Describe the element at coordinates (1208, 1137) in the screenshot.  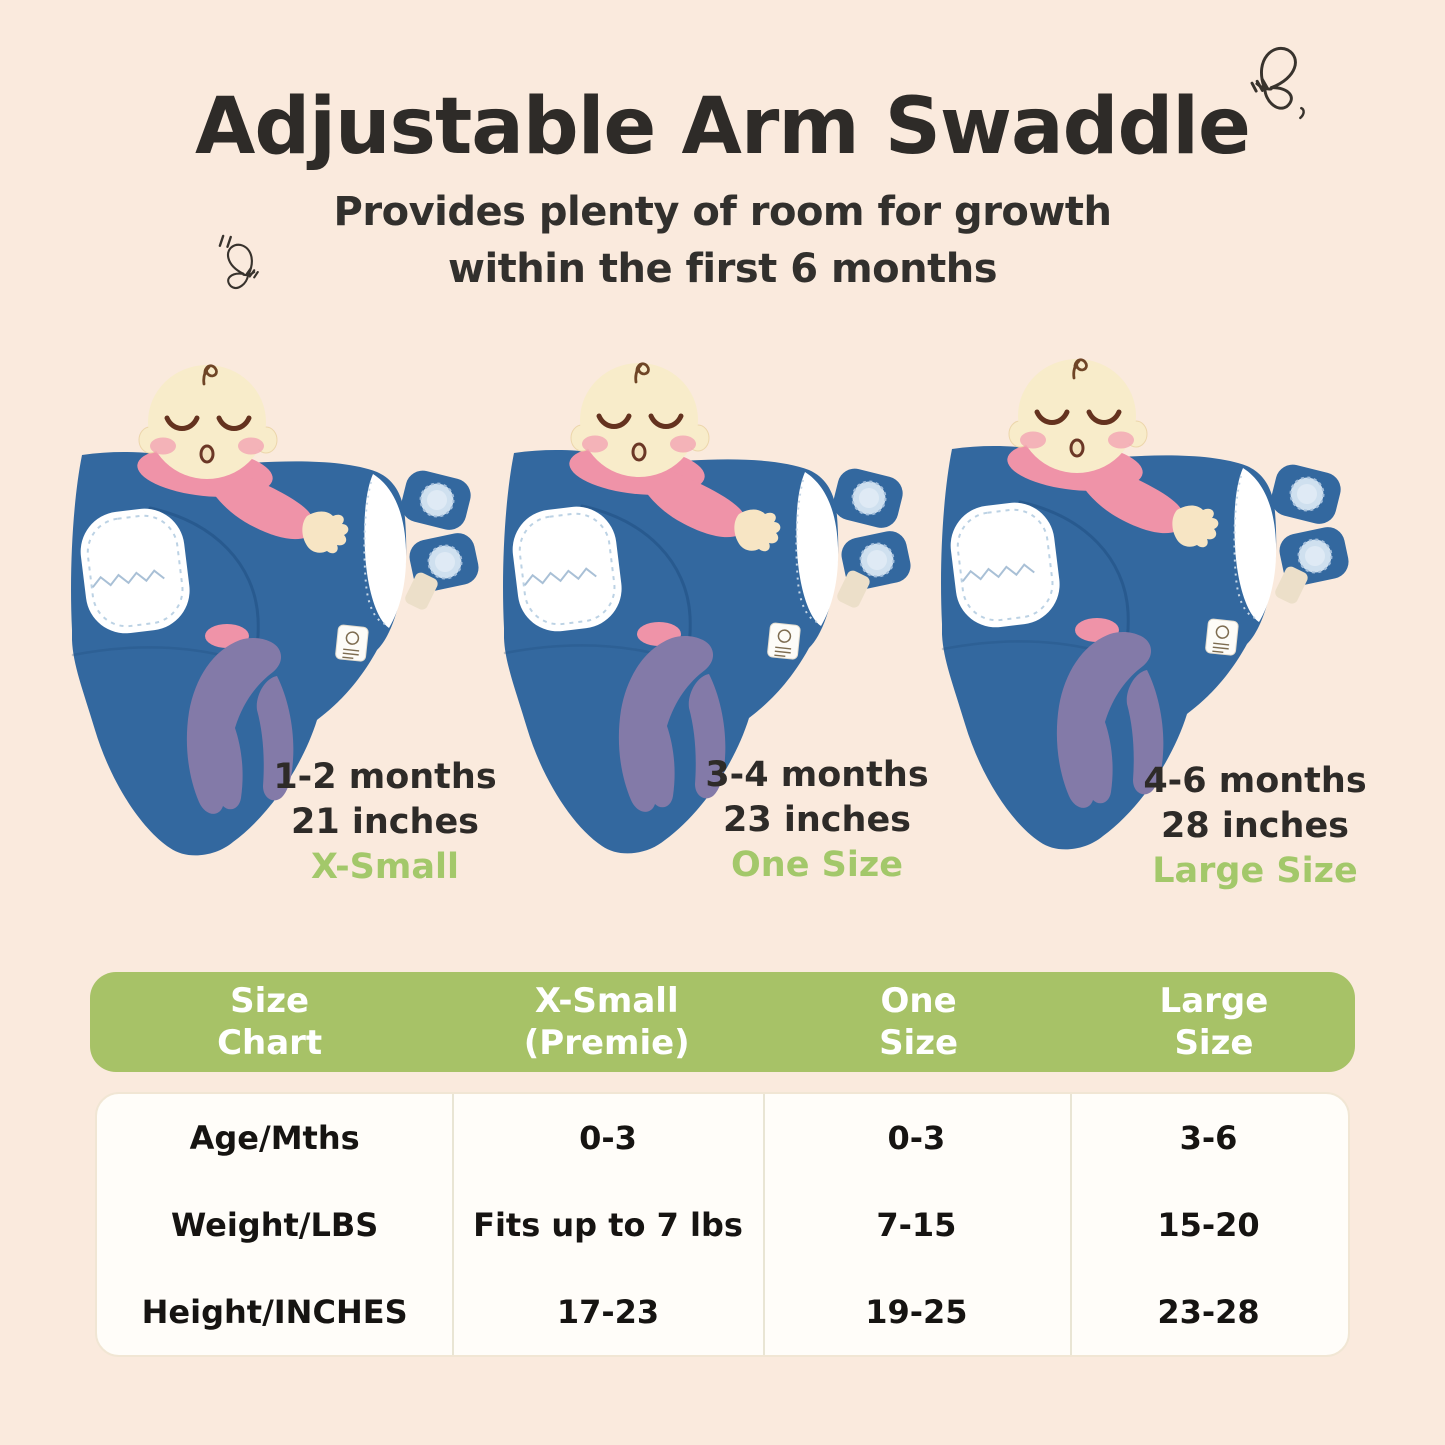
I see `table-cell: 3-6` at that location.